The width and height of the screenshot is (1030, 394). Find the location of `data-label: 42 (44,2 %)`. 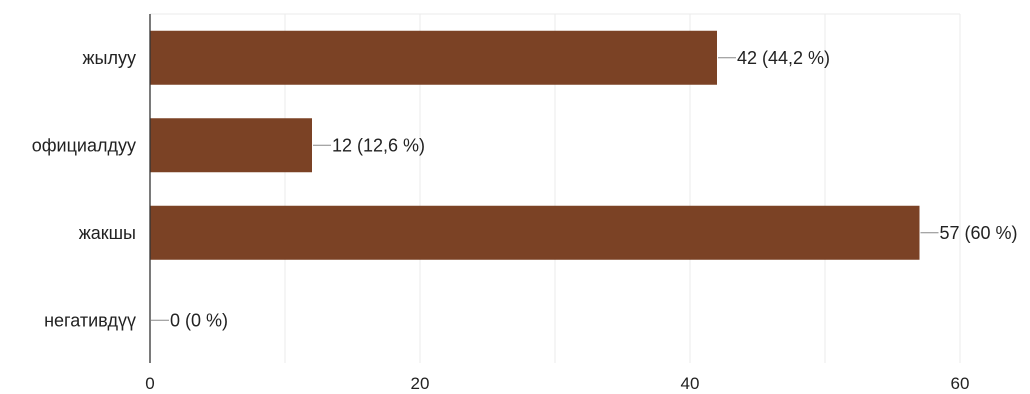

data-label: 42 (44,2 %) is located at coordinates (783, 58).